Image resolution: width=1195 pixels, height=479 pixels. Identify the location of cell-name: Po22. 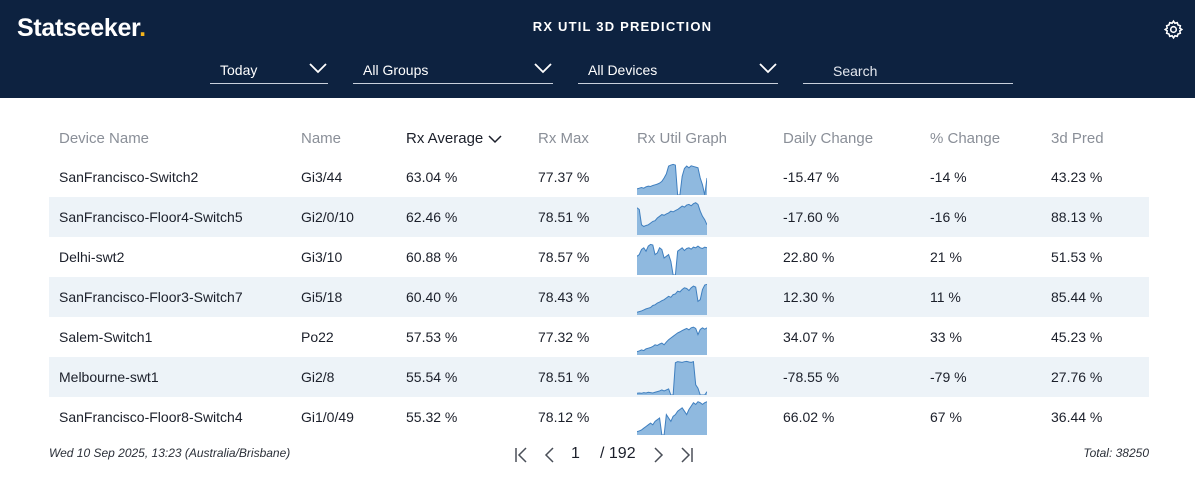
(317, 337).